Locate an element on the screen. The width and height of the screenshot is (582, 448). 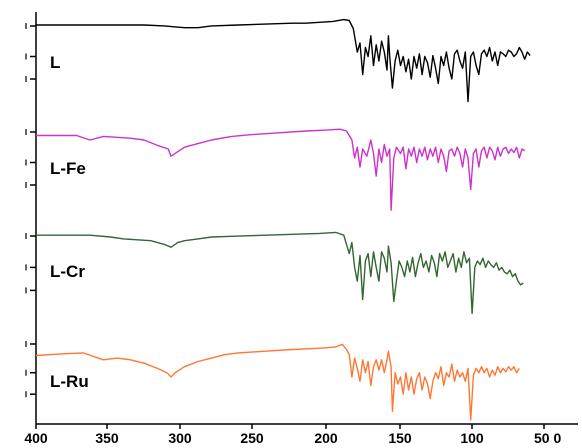
series-label-l-cr: L-Cr is located at coordinates (67, 271).